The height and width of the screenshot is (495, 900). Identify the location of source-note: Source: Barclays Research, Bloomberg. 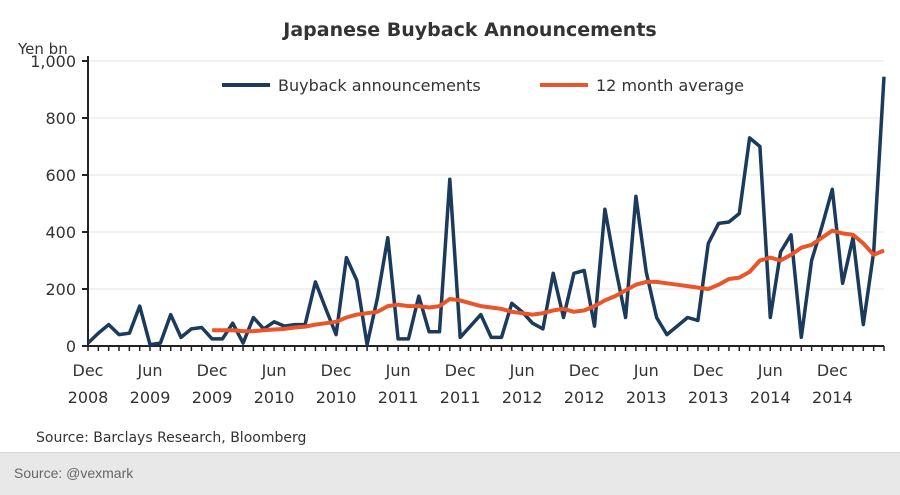
(171, 438).